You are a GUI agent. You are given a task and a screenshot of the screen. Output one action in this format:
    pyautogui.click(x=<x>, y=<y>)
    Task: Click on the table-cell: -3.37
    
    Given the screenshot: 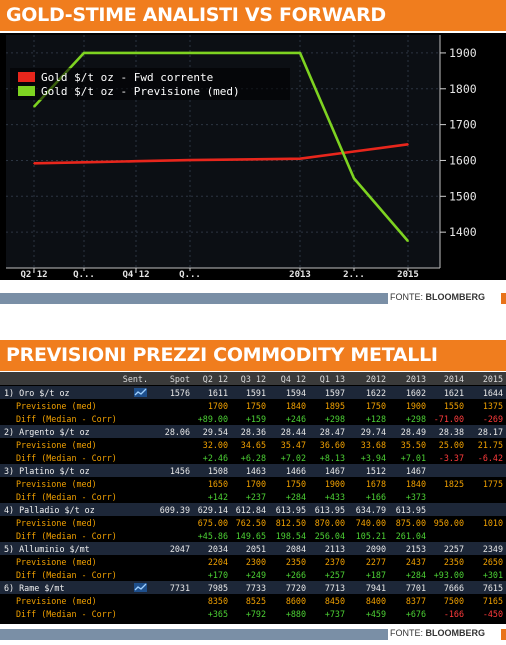 What is the action you would take?
    pyautogui.click(x=451, y=458)
    